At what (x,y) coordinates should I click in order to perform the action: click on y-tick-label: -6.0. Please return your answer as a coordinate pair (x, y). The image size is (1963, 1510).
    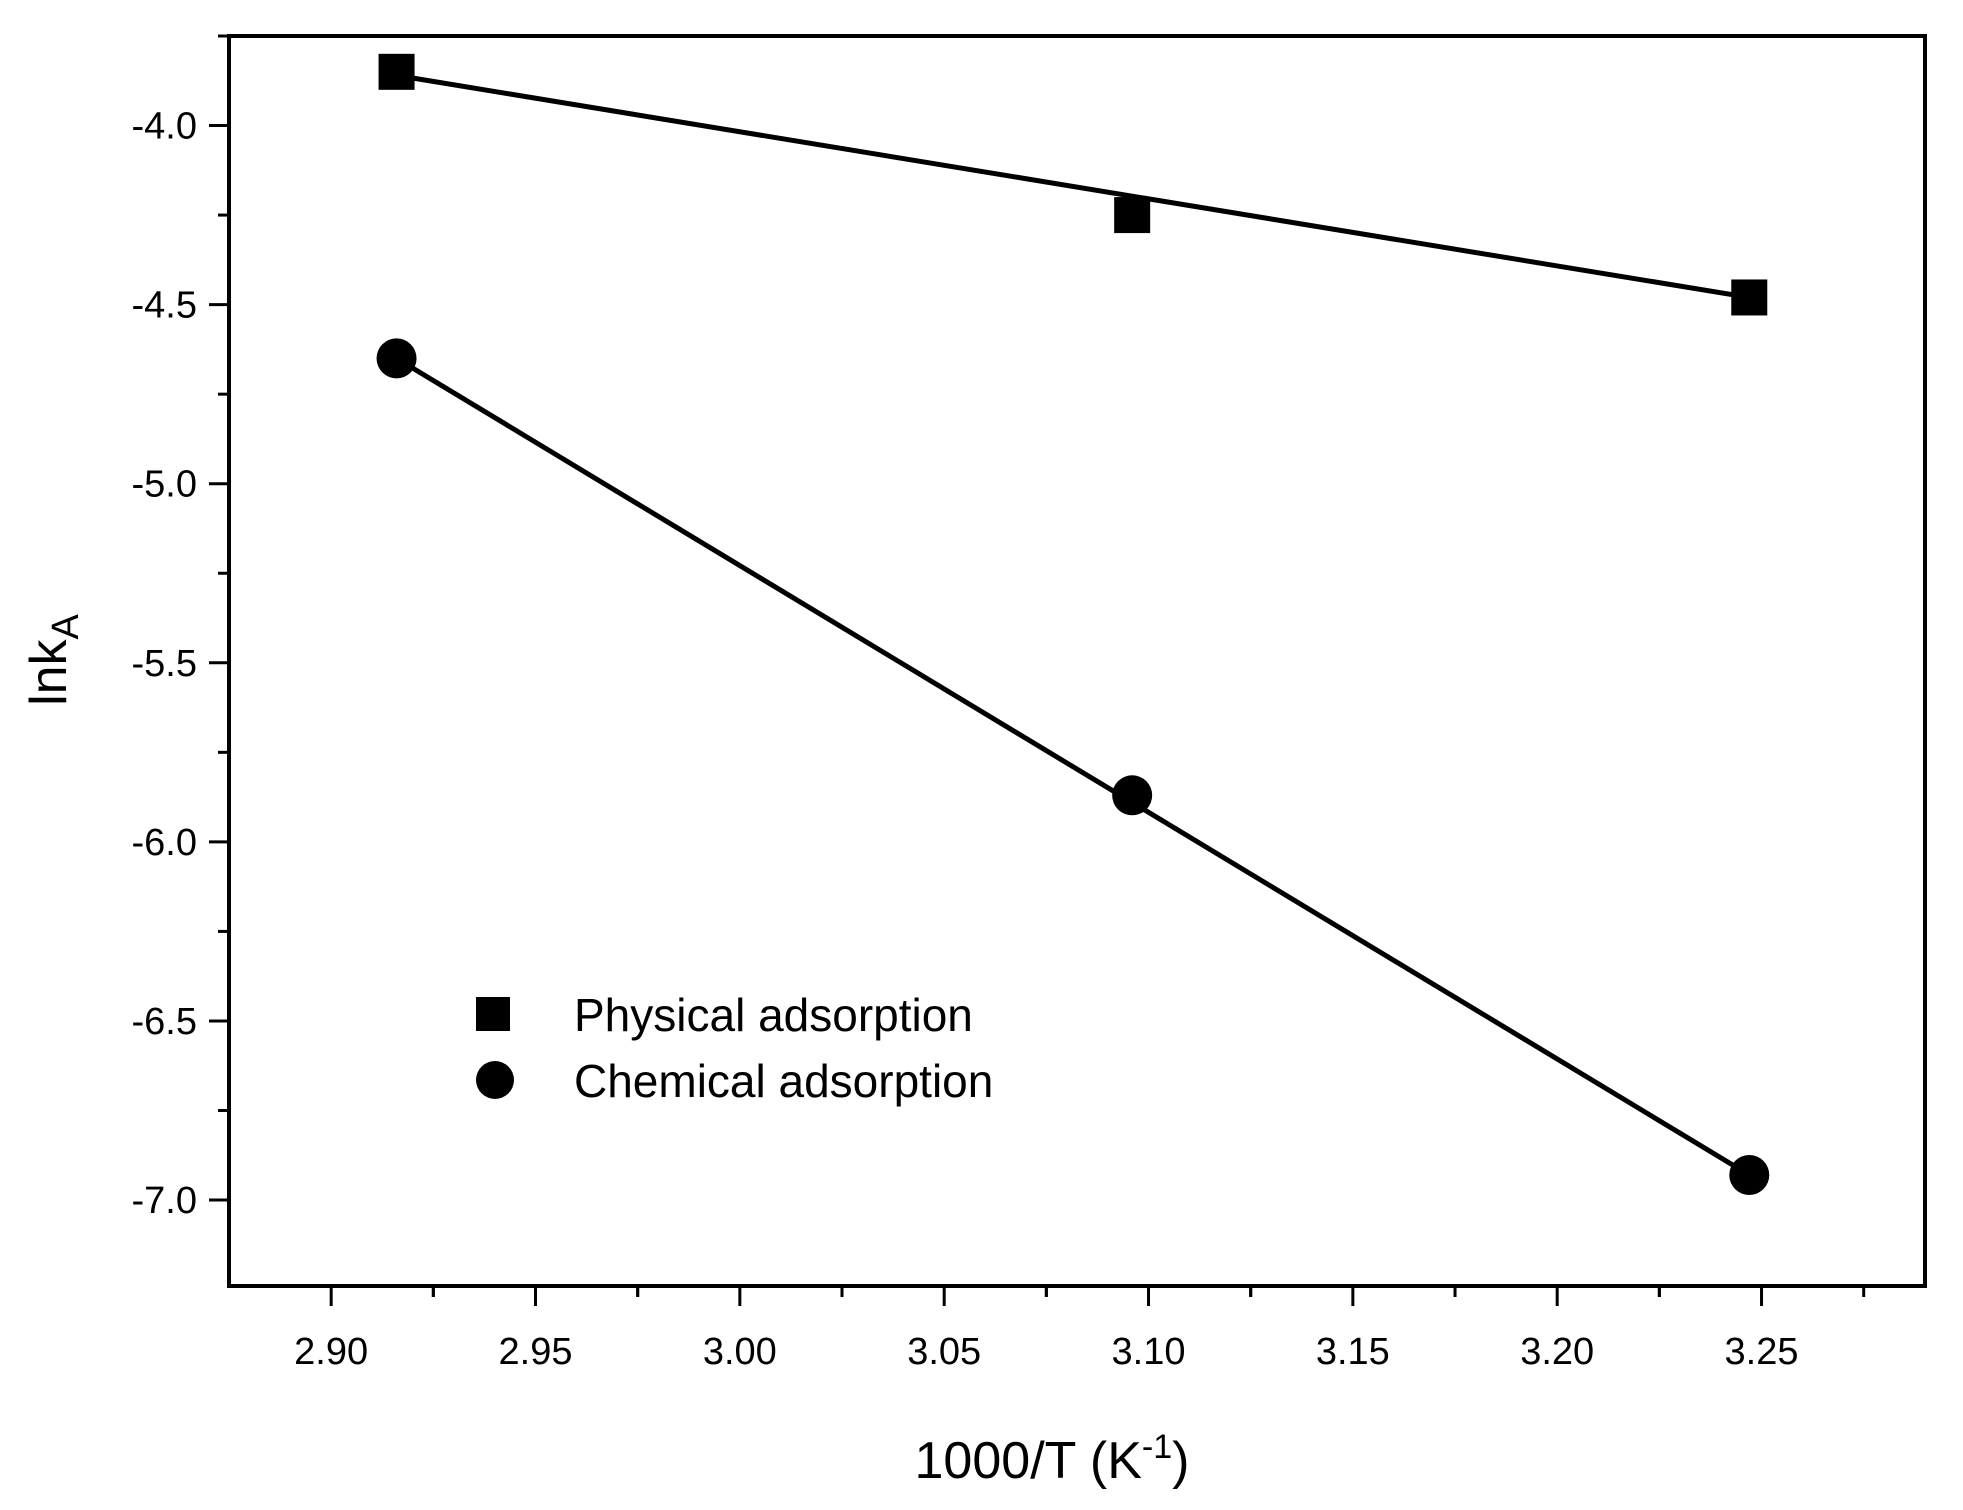
    Looking at the image, I should click on (164, 843).